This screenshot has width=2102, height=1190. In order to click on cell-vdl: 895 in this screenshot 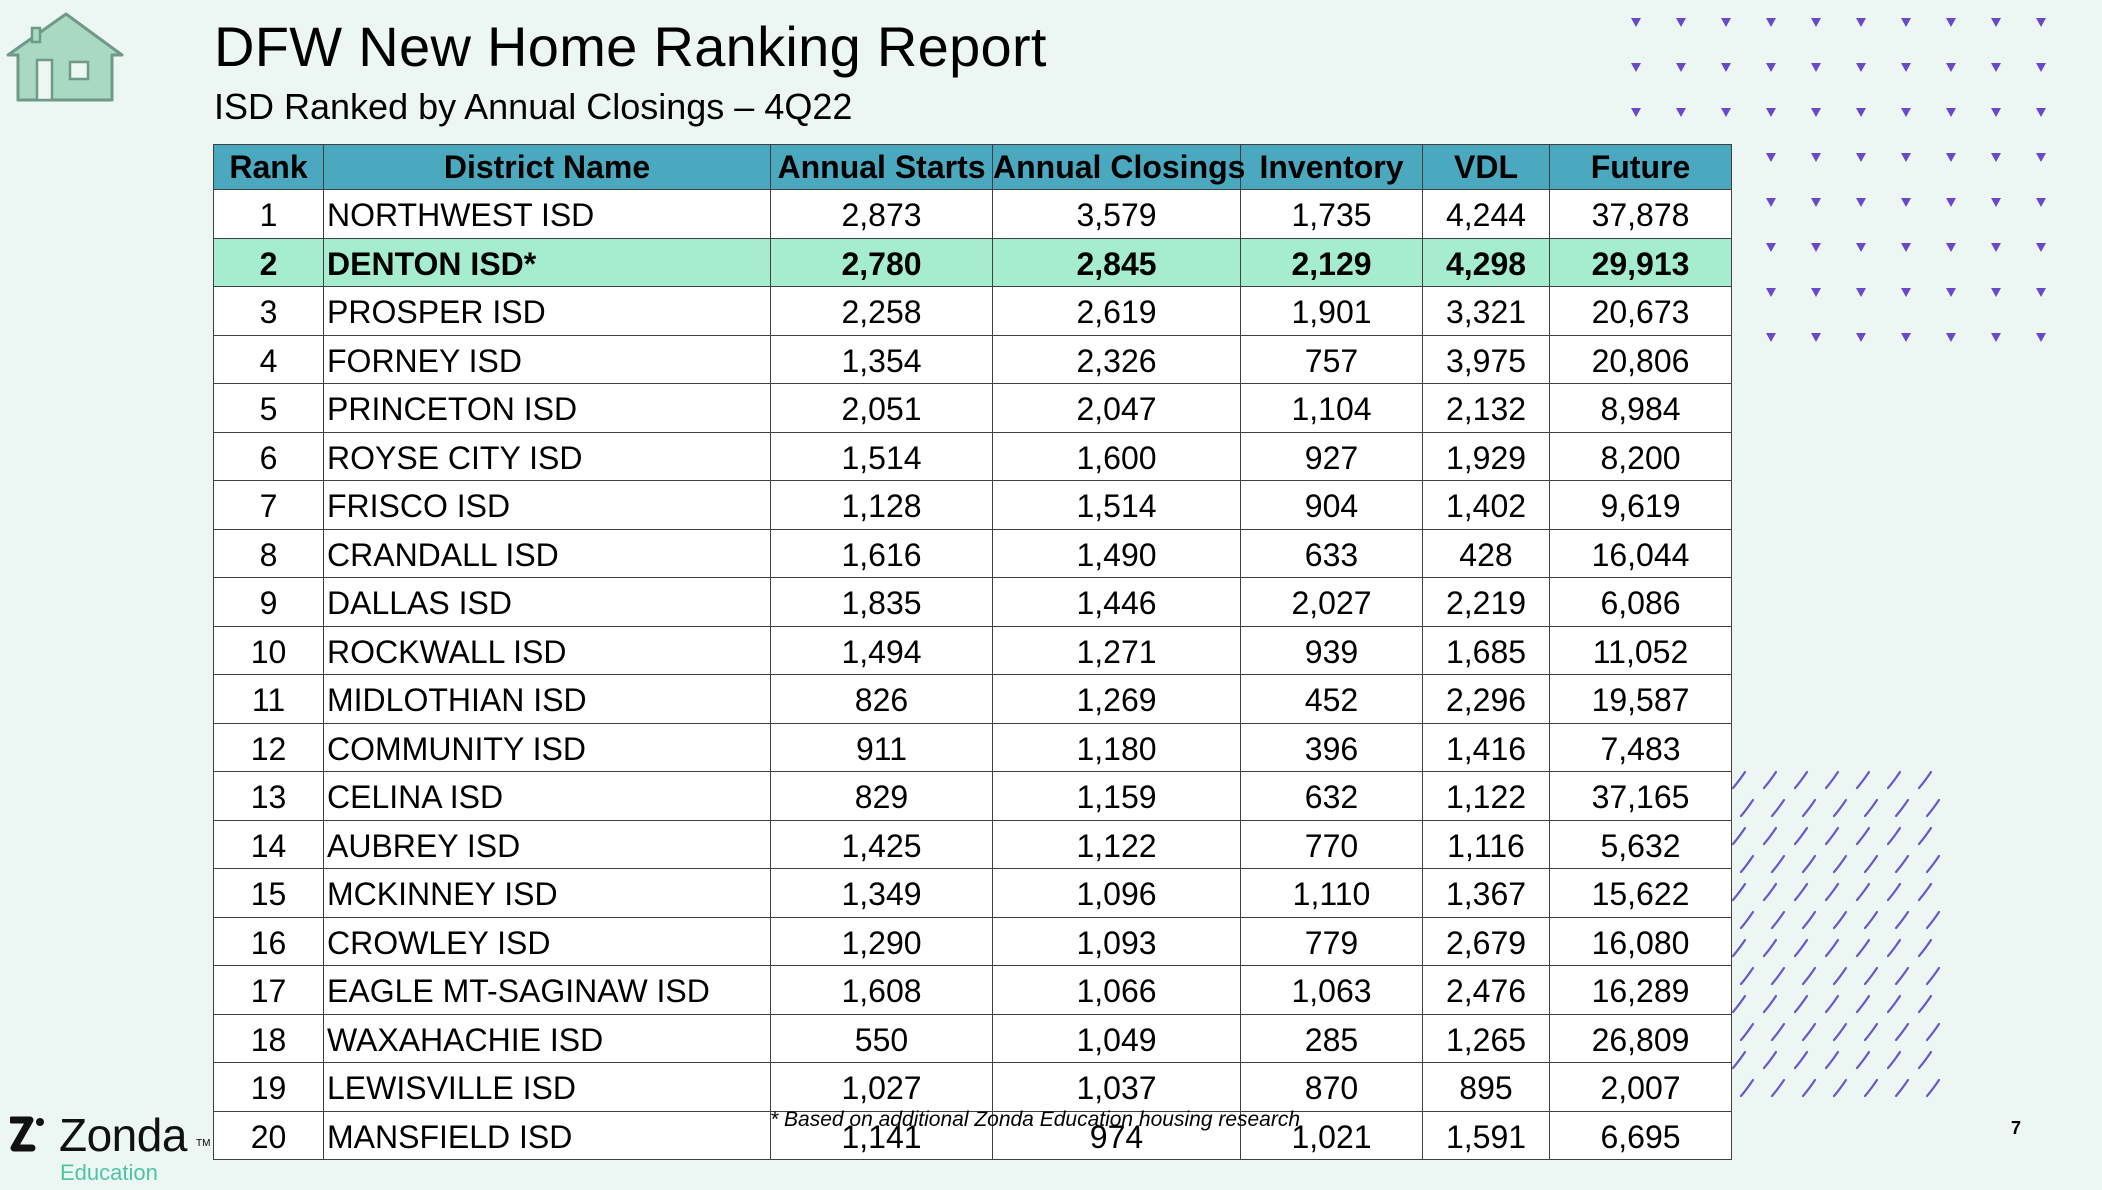, I will do `click(1486, 1087)`.